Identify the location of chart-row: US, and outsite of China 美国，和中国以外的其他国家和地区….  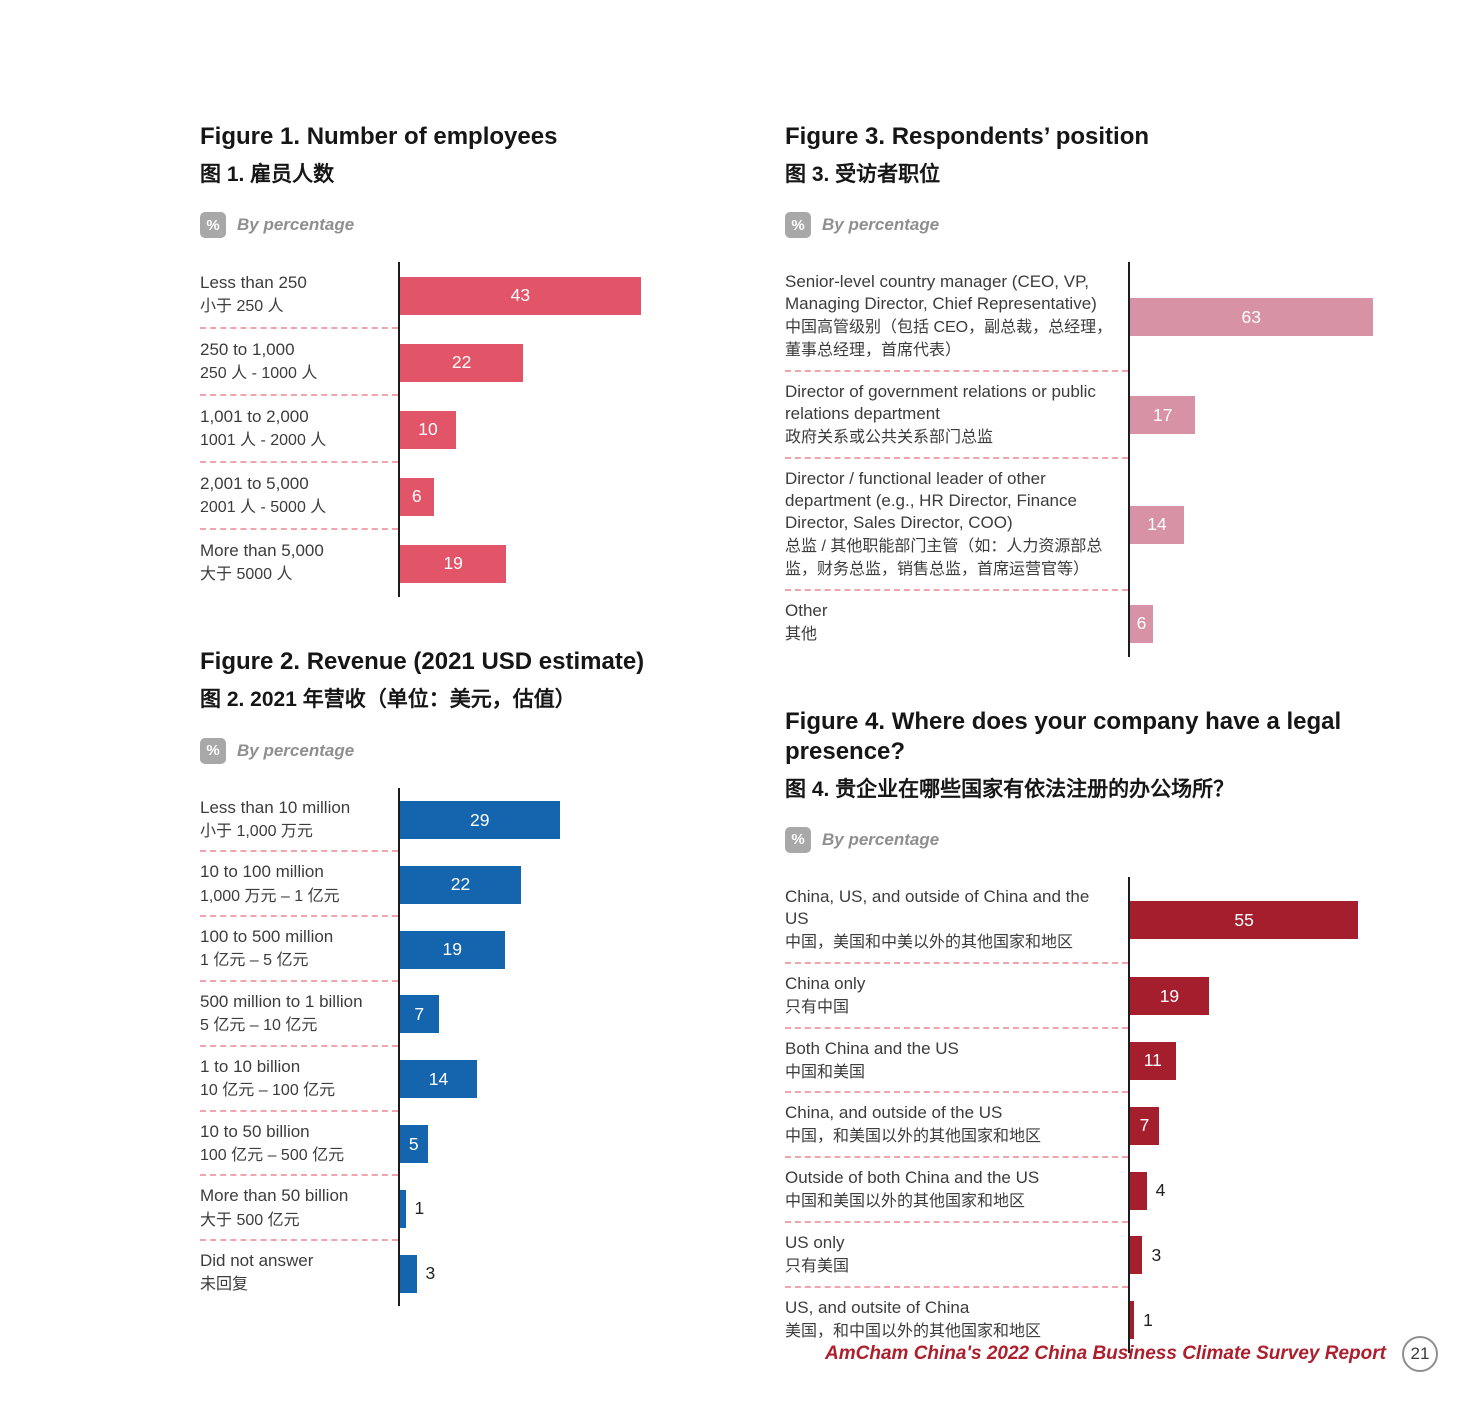
(1091, 1320).